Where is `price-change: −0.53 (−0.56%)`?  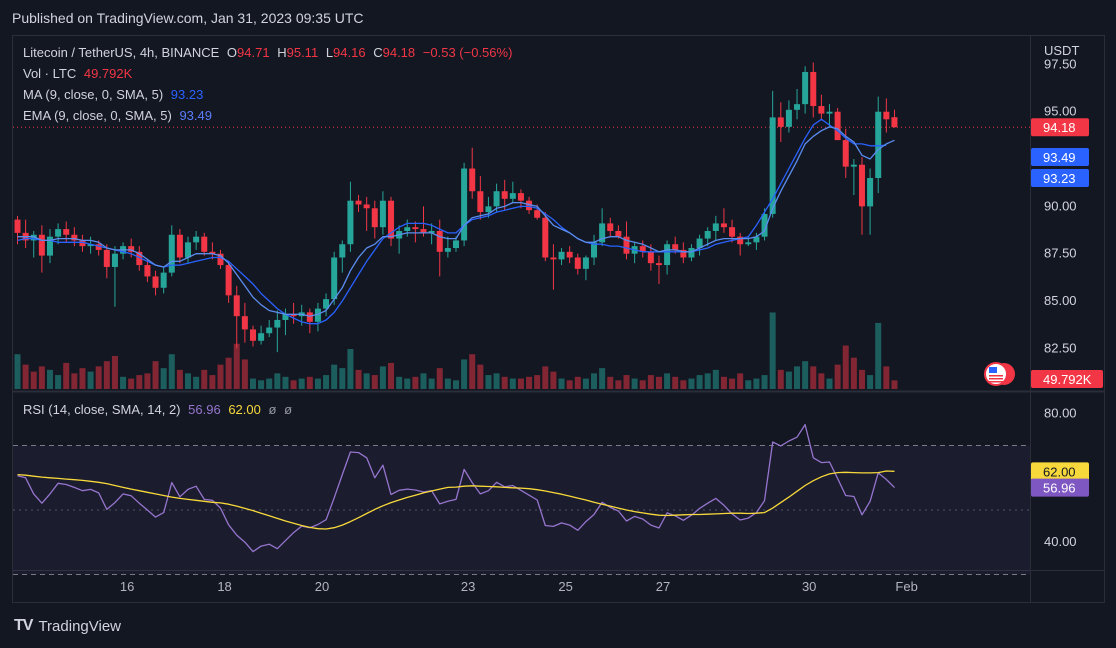 price-change: −0.53 (−0.56%) is located at coordinates (467, 52).